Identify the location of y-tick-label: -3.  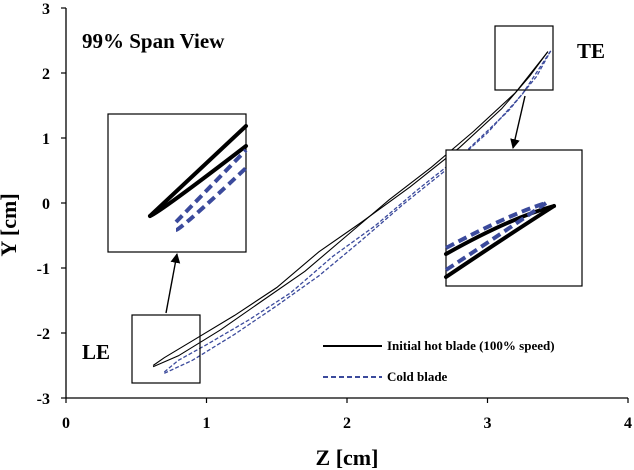
(43, 399).